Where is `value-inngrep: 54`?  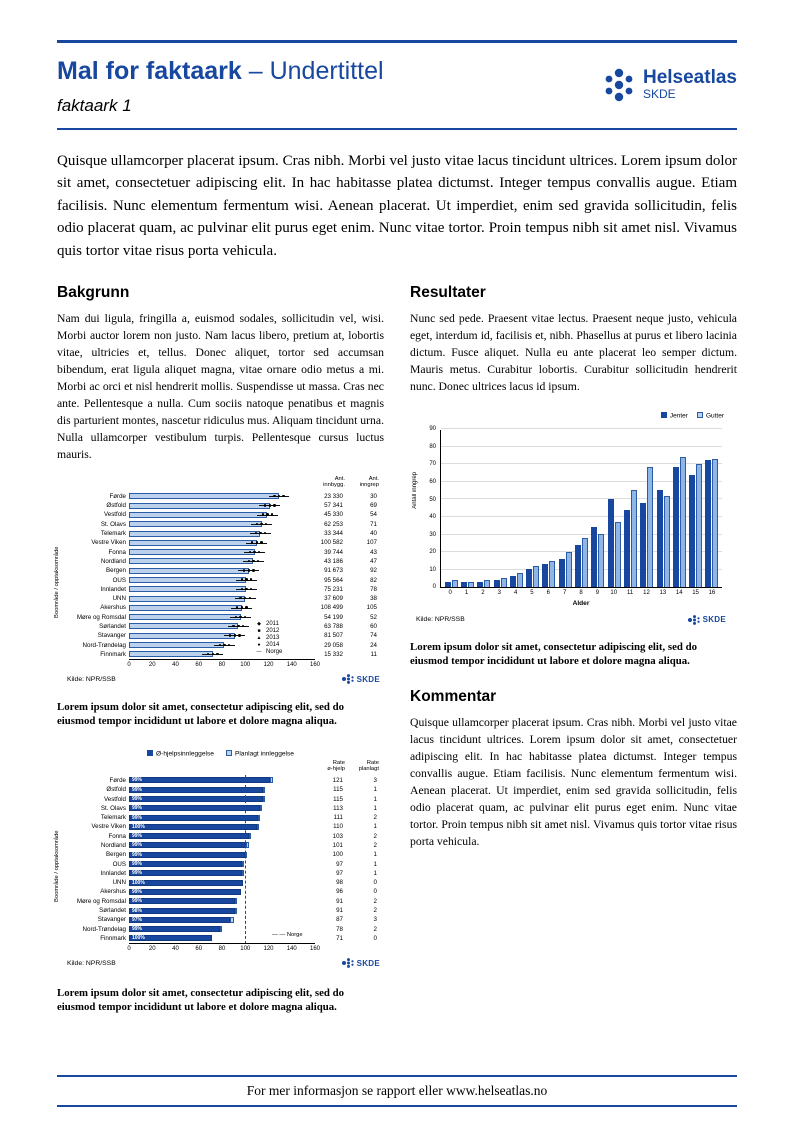 value-inngrep: 54 is located at coordinates (373, 515).